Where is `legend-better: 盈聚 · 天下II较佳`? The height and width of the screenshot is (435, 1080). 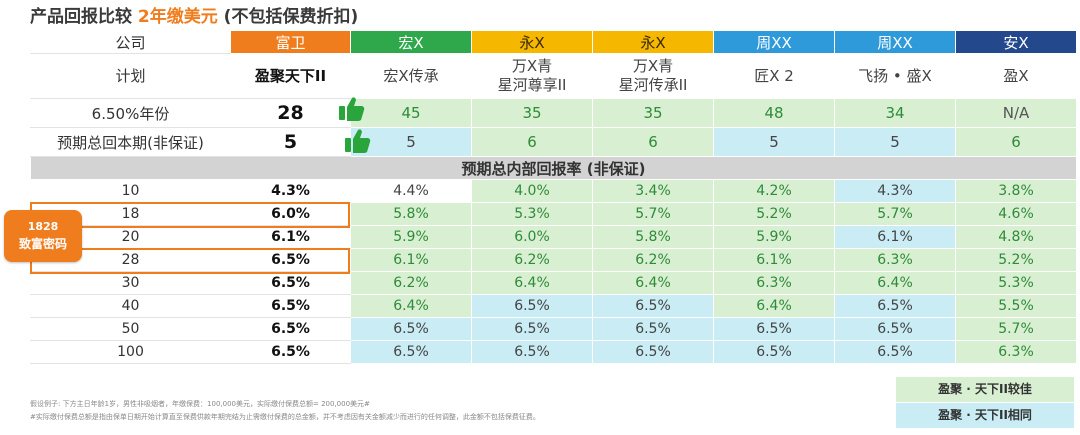
legend-better: 盈聚 · 天下II较佳 is located at coordinates (985, 389).